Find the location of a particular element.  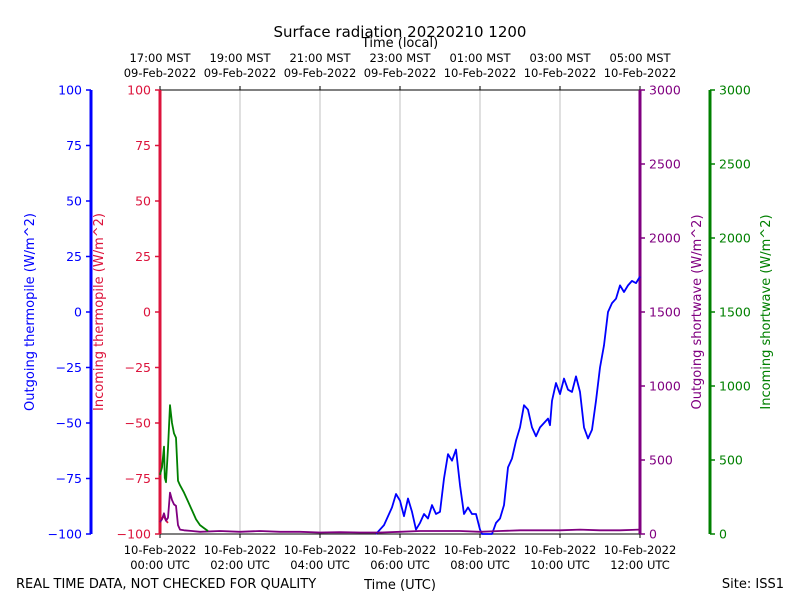

x-tick-label-utc-time: 06:00 UTC is located at coordinates (400, 565).